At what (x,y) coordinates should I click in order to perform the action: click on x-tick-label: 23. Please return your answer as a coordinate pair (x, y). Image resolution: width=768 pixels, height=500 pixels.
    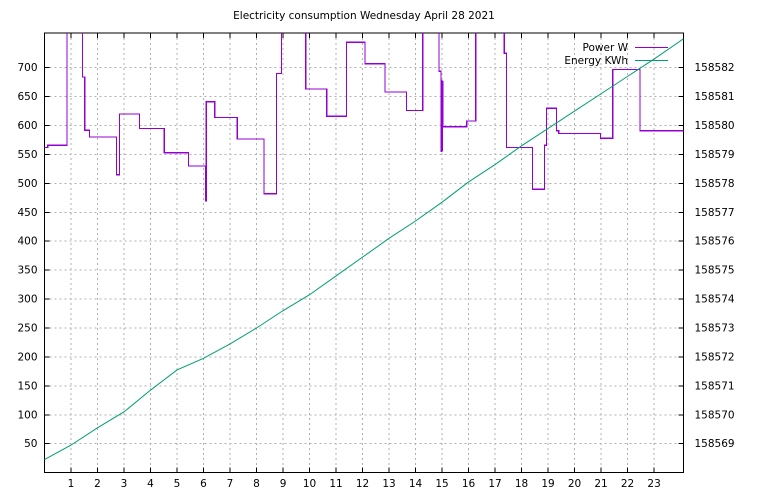
    Looking at the image, I should click on (653, 484).